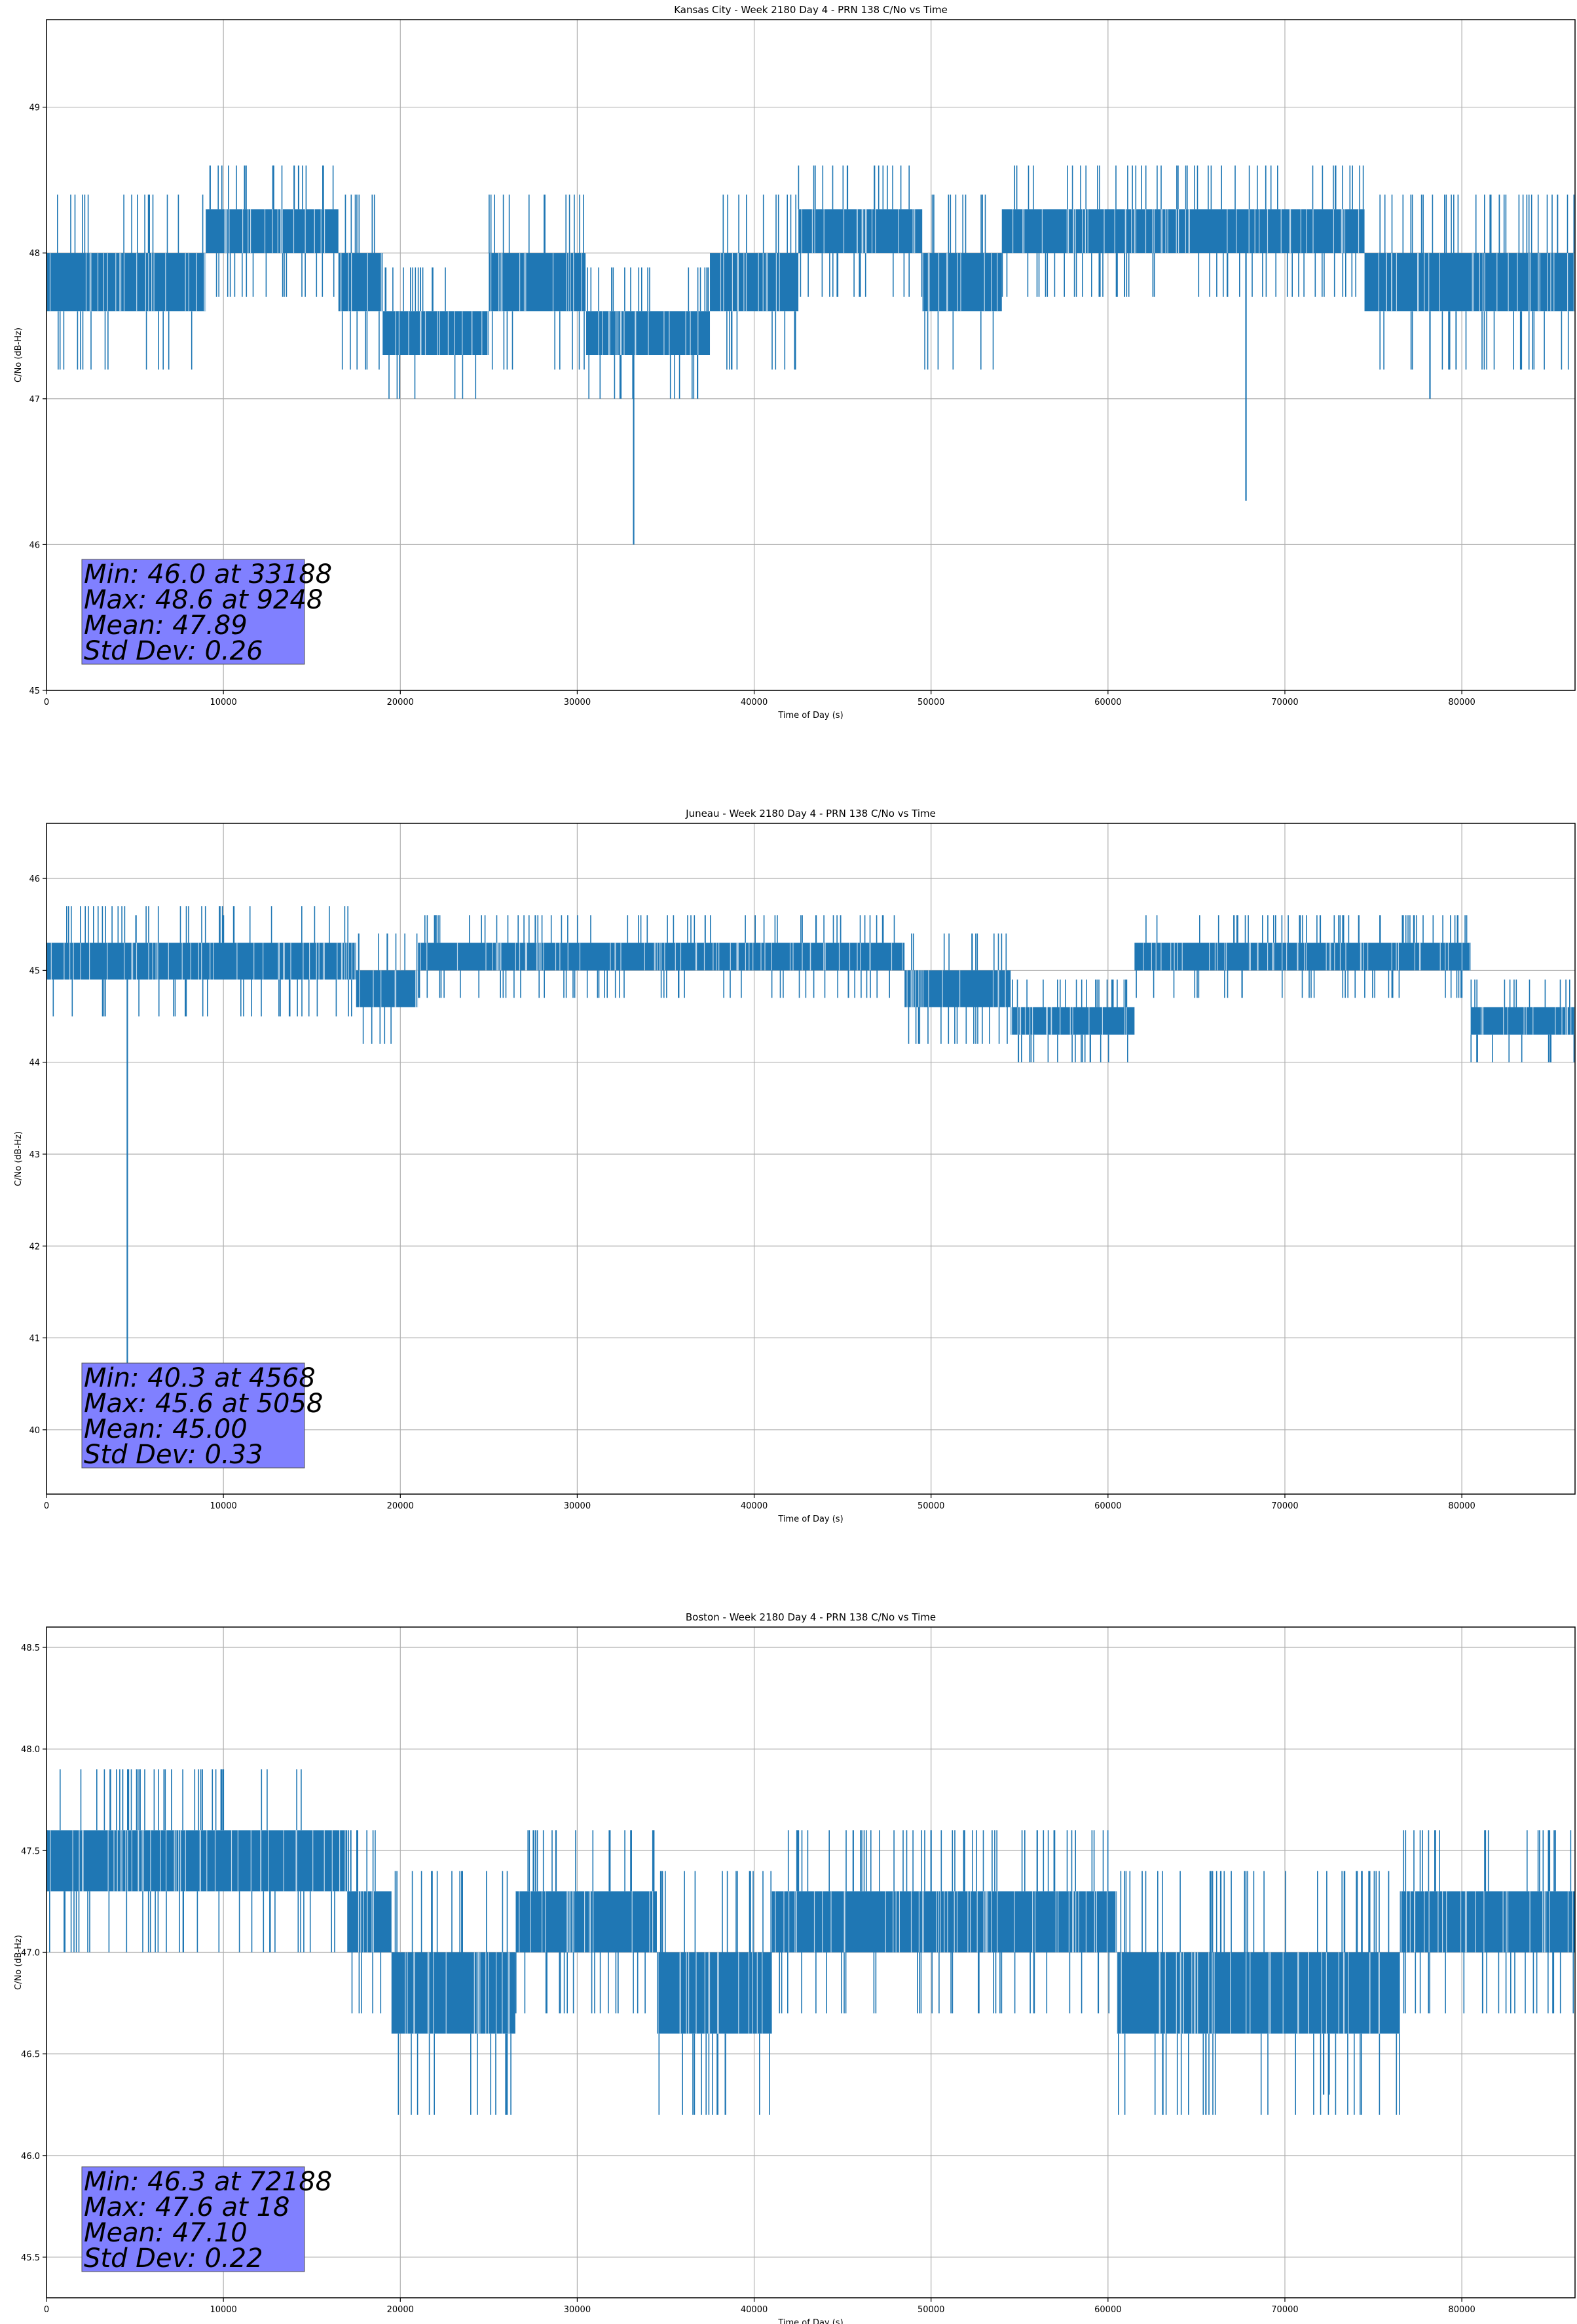 This screenshot has width=1577, height=2324. I want to click on x-tick-label: 40000, so click(754, 1506).